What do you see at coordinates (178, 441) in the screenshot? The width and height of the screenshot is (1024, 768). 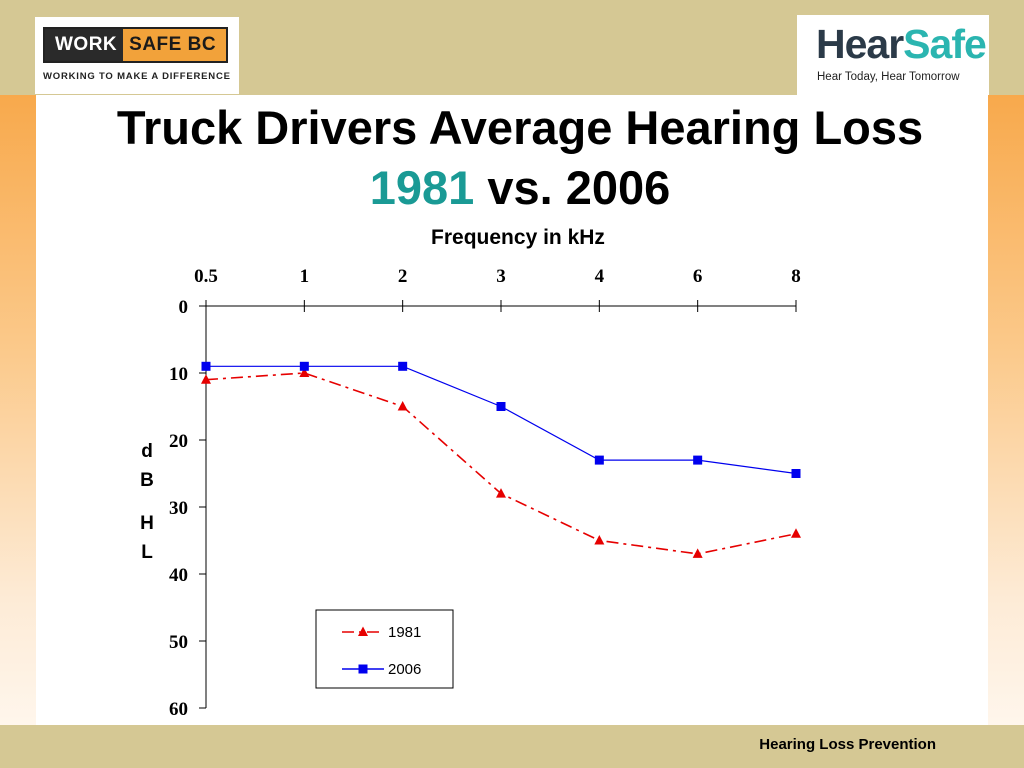 I see `y-tick-label: 20` at bounding box center [178, 441].